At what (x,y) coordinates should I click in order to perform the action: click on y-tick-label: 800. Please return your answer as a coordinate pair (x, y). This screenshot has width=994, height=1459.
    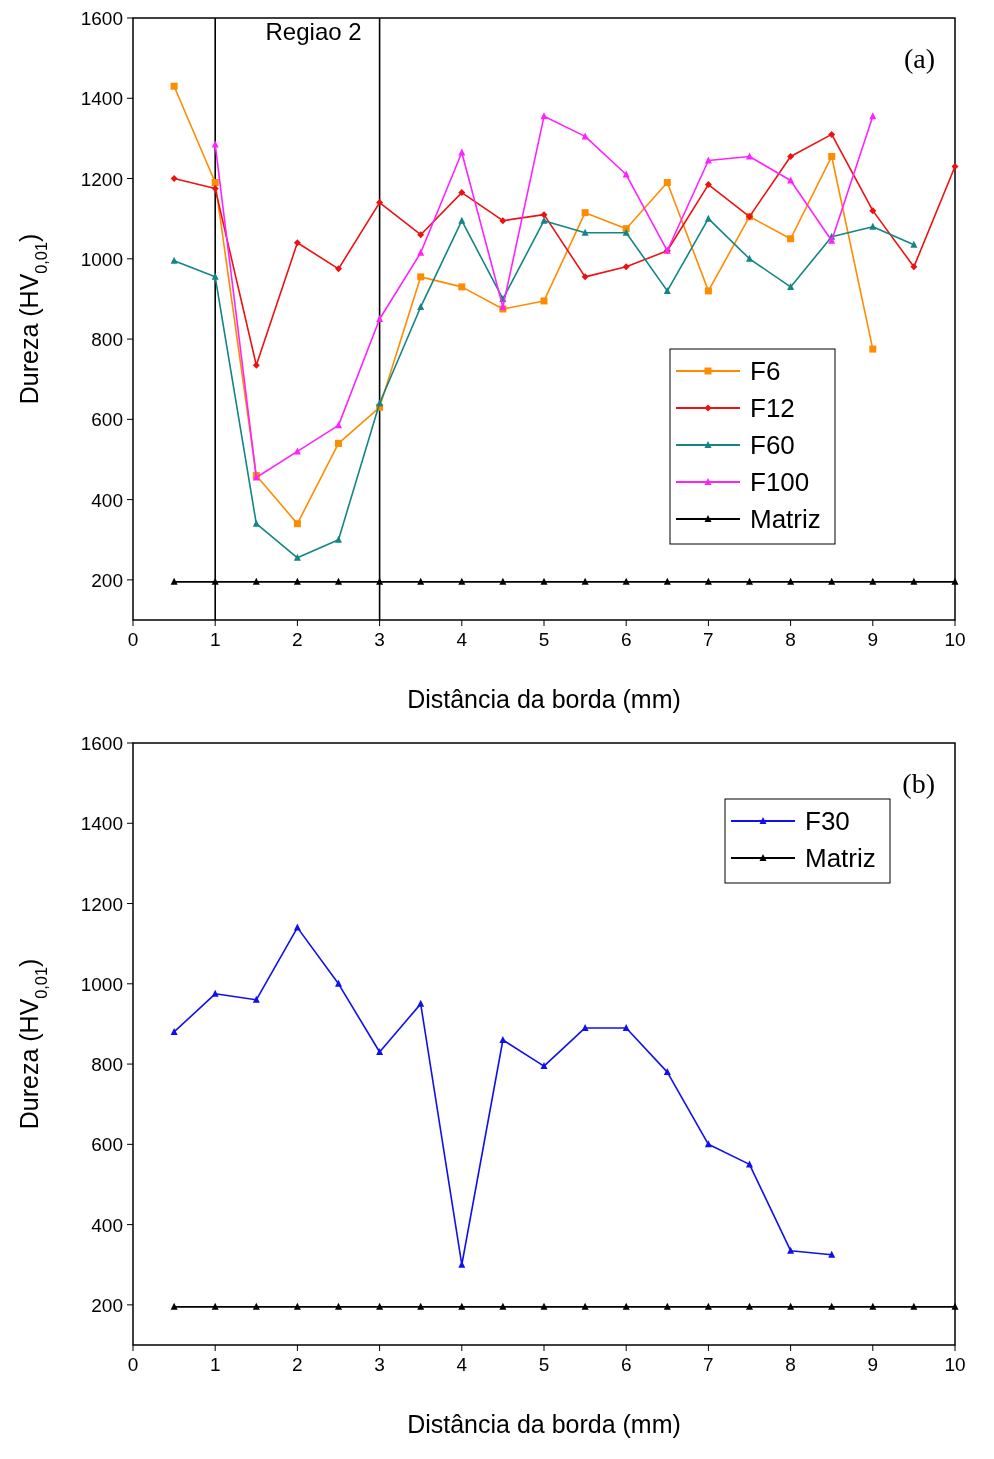
    Looking at the image, I should click on (107, 1065).